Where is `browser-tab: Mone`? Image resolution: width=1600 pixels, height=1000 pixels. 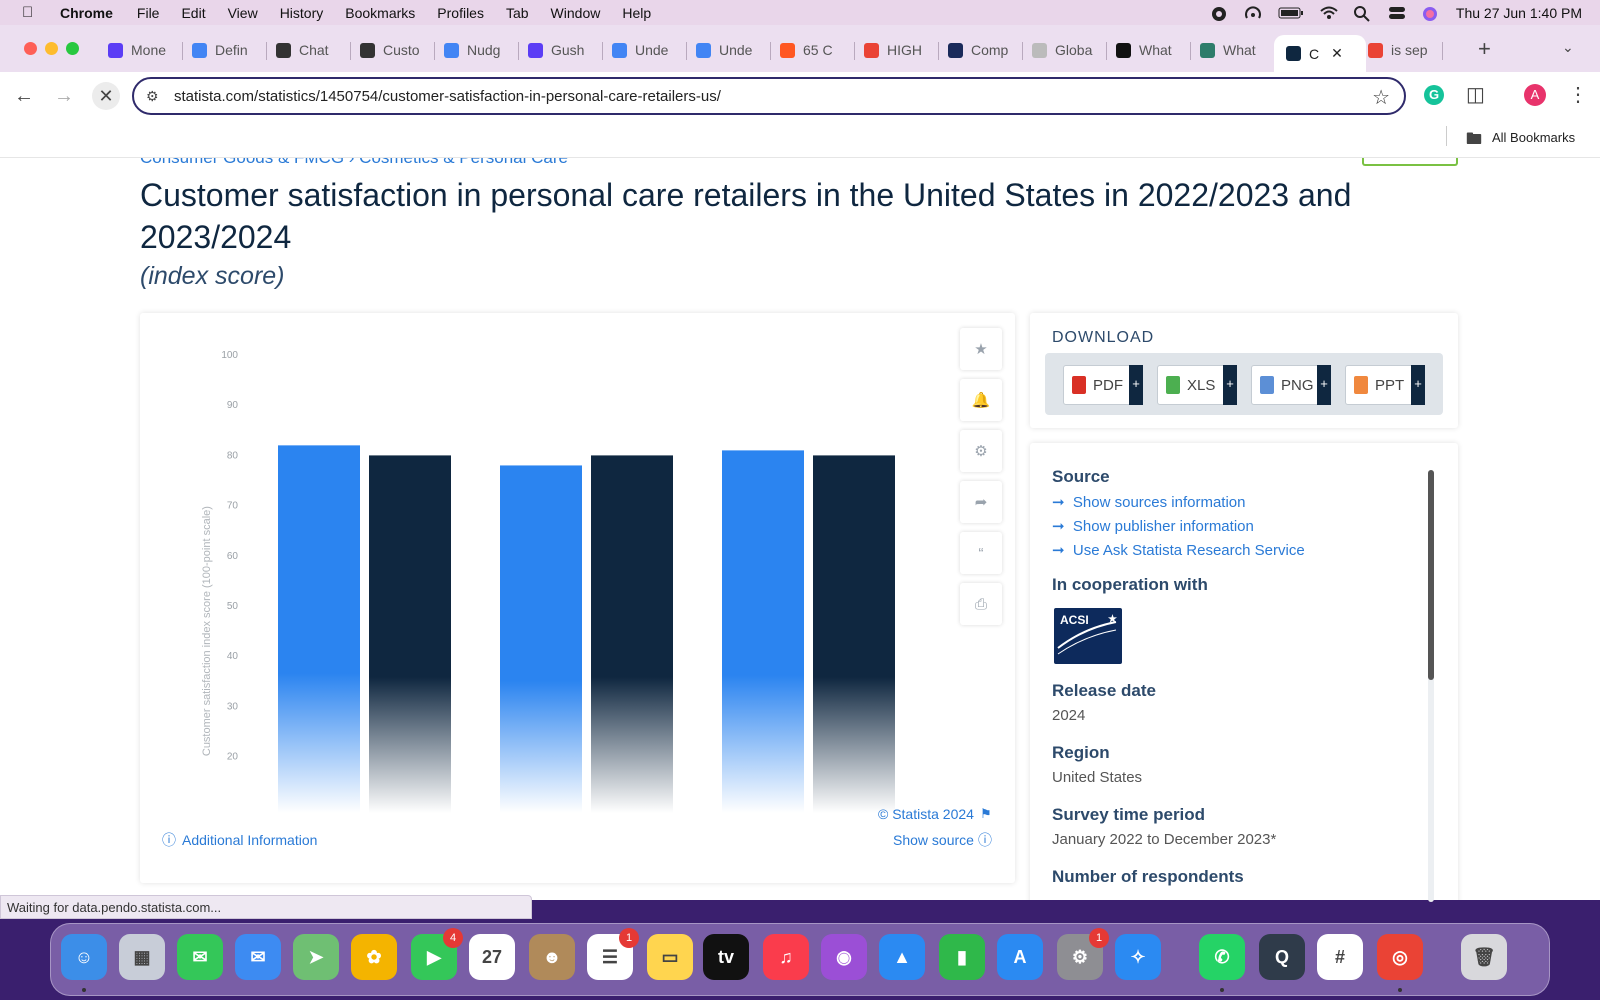
browser-tab: Mone is located at coordinates (140, 50).